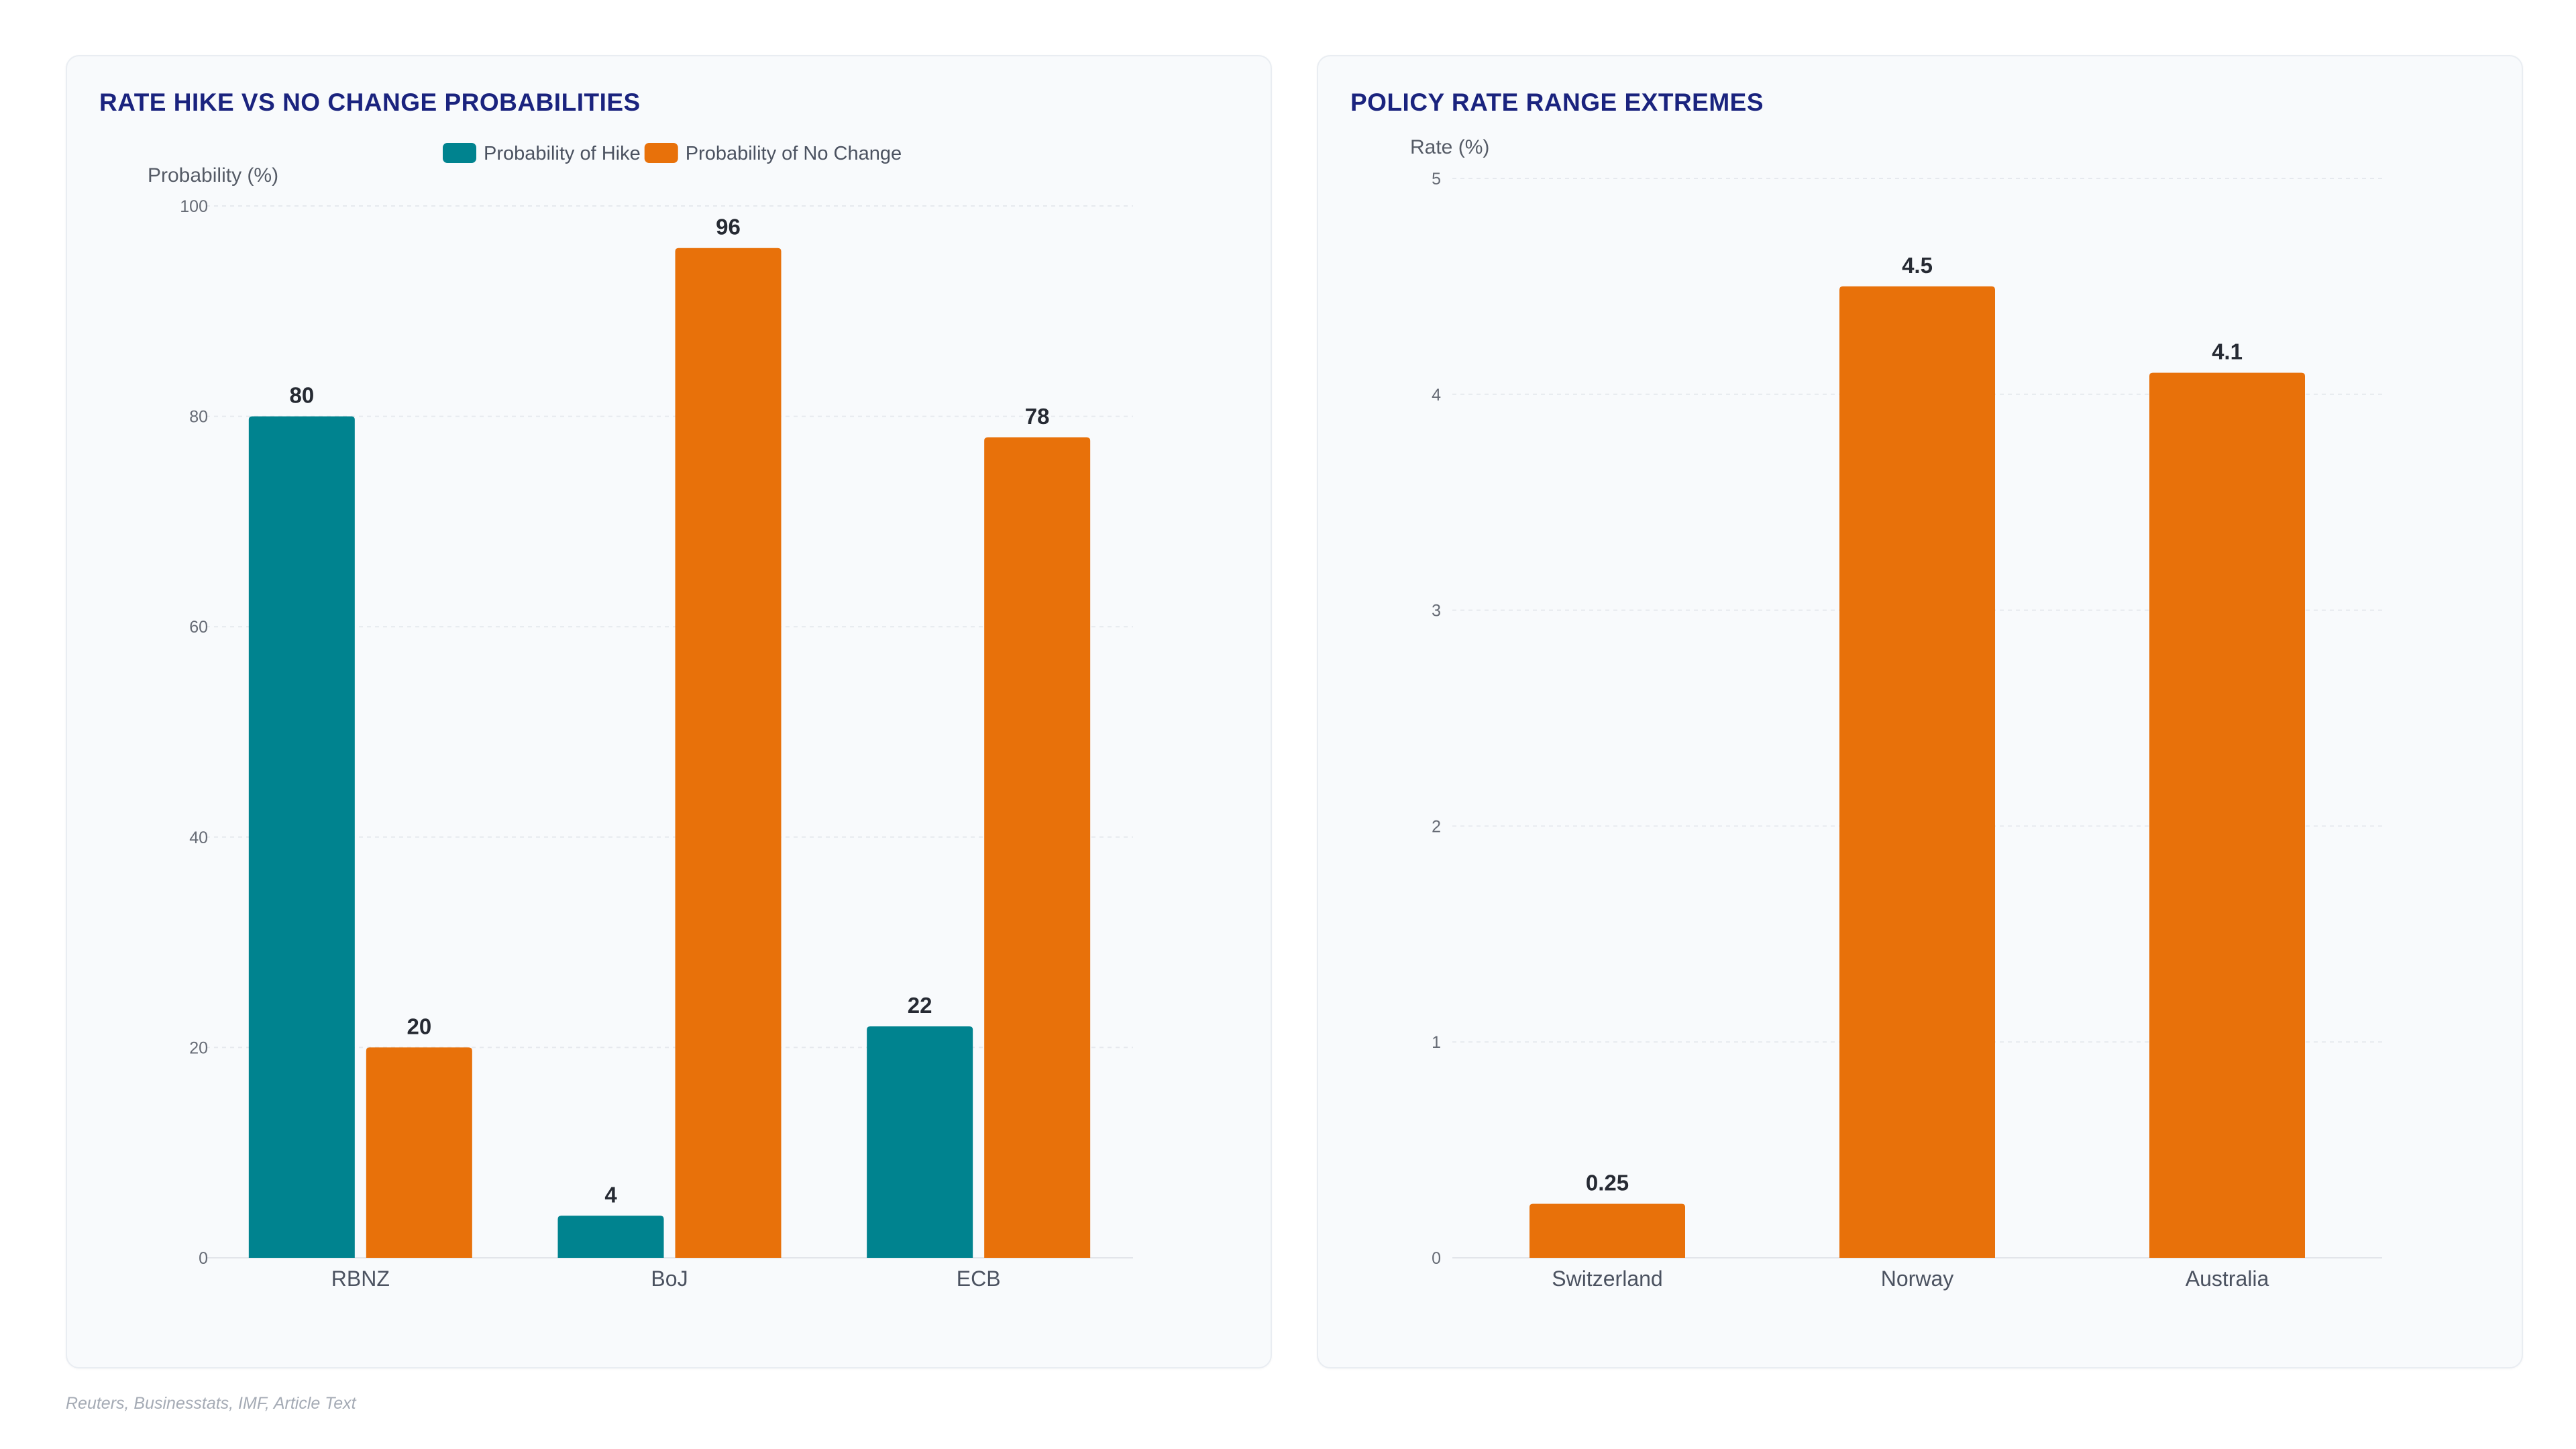  What do you see at coordinates (1607, 1279) in the screenshot?
I see `x-category-label: Switzerland` at bounding box center [1607, 1279].